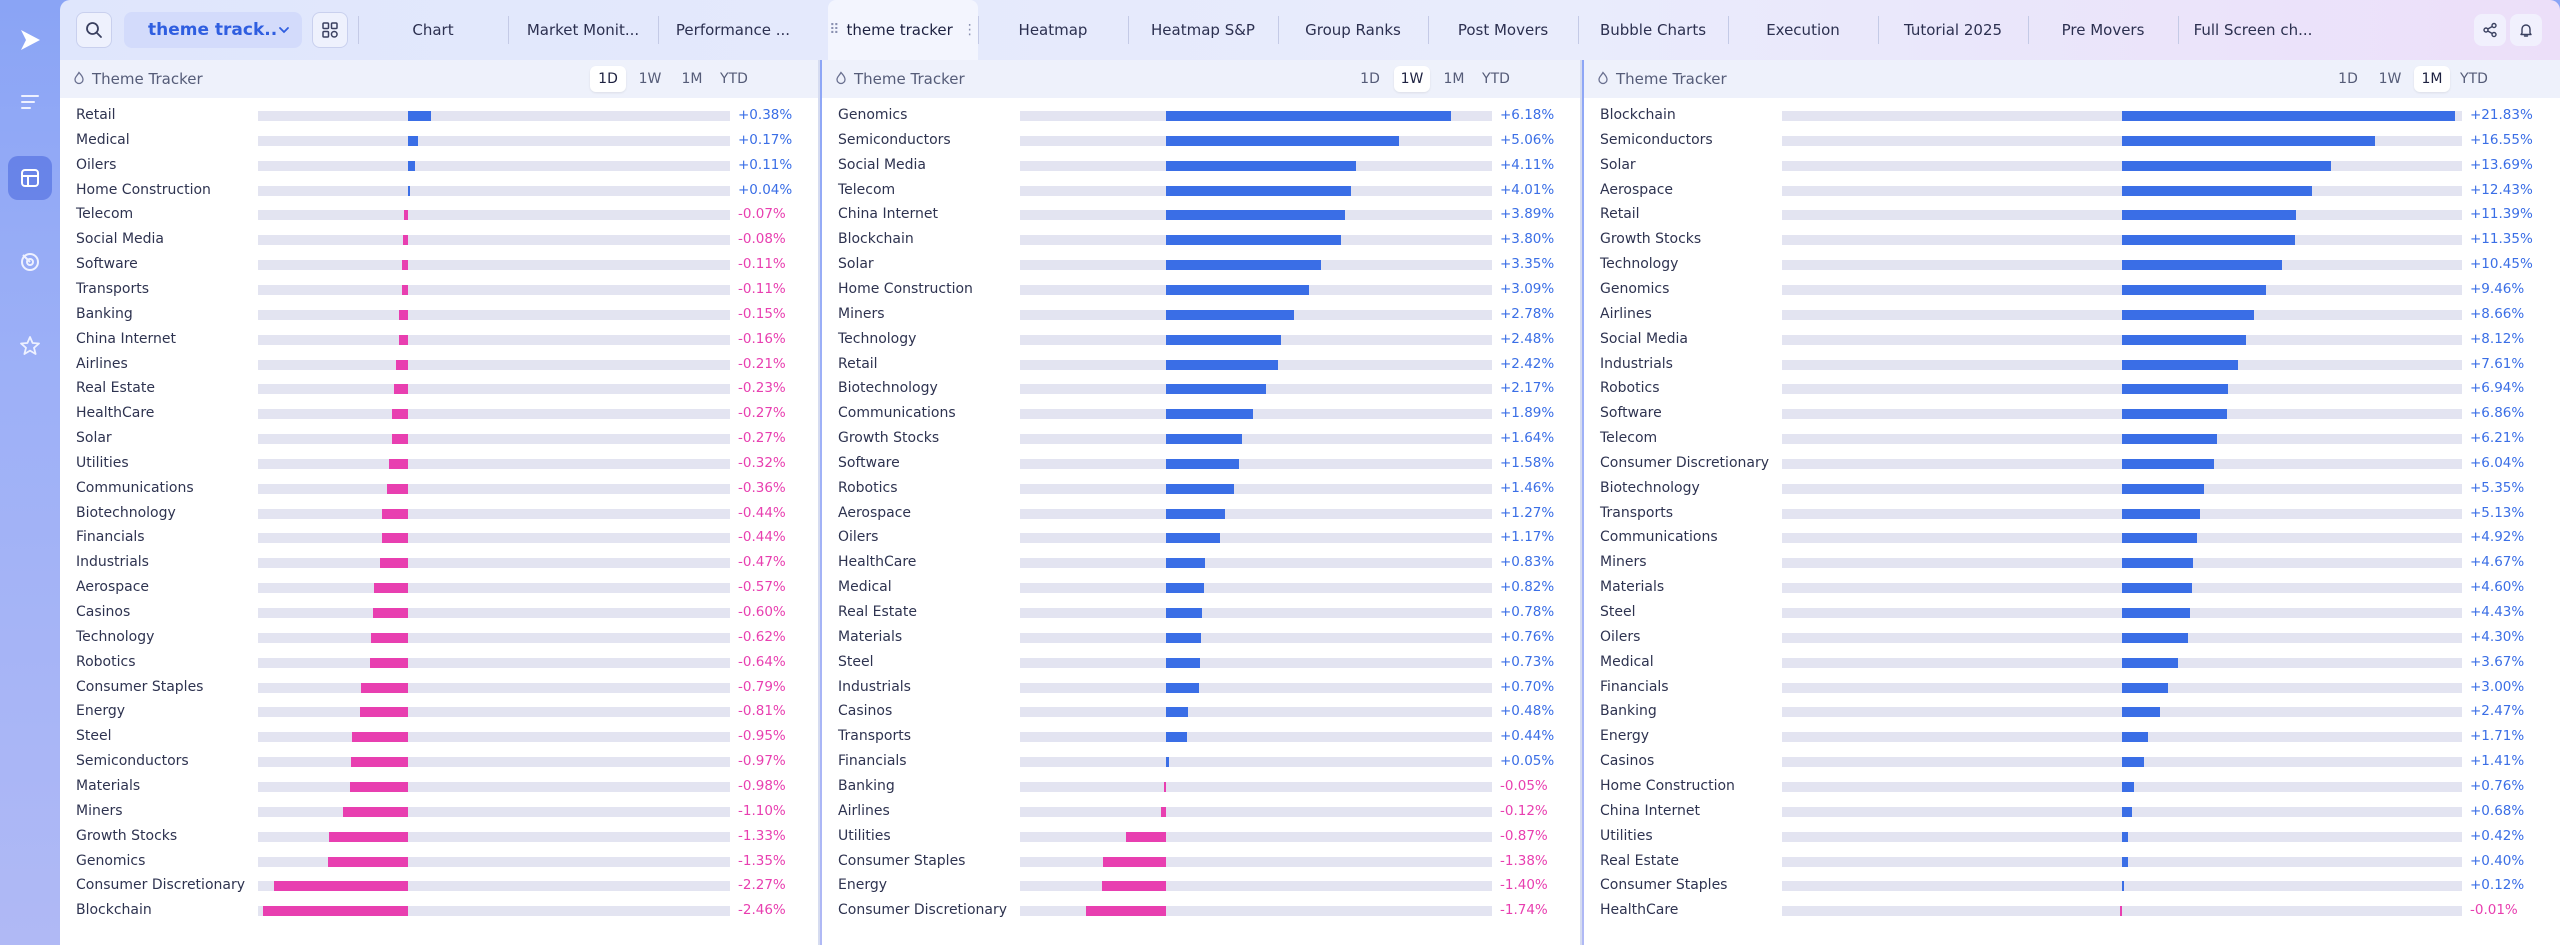  Describe the element at coordinates (2072, 712) in the screenshot. I see `theme-row: Banking +2.47%` at that location.